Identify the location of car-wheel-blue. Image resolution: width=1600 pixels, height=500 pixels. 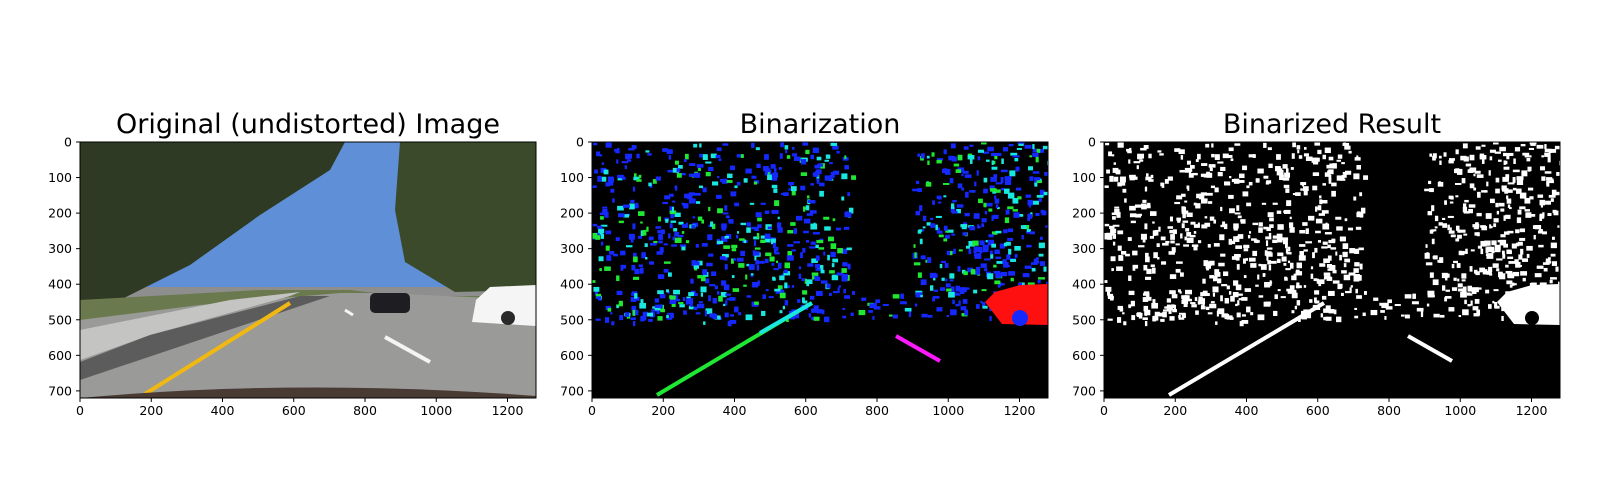
(1020, 318).